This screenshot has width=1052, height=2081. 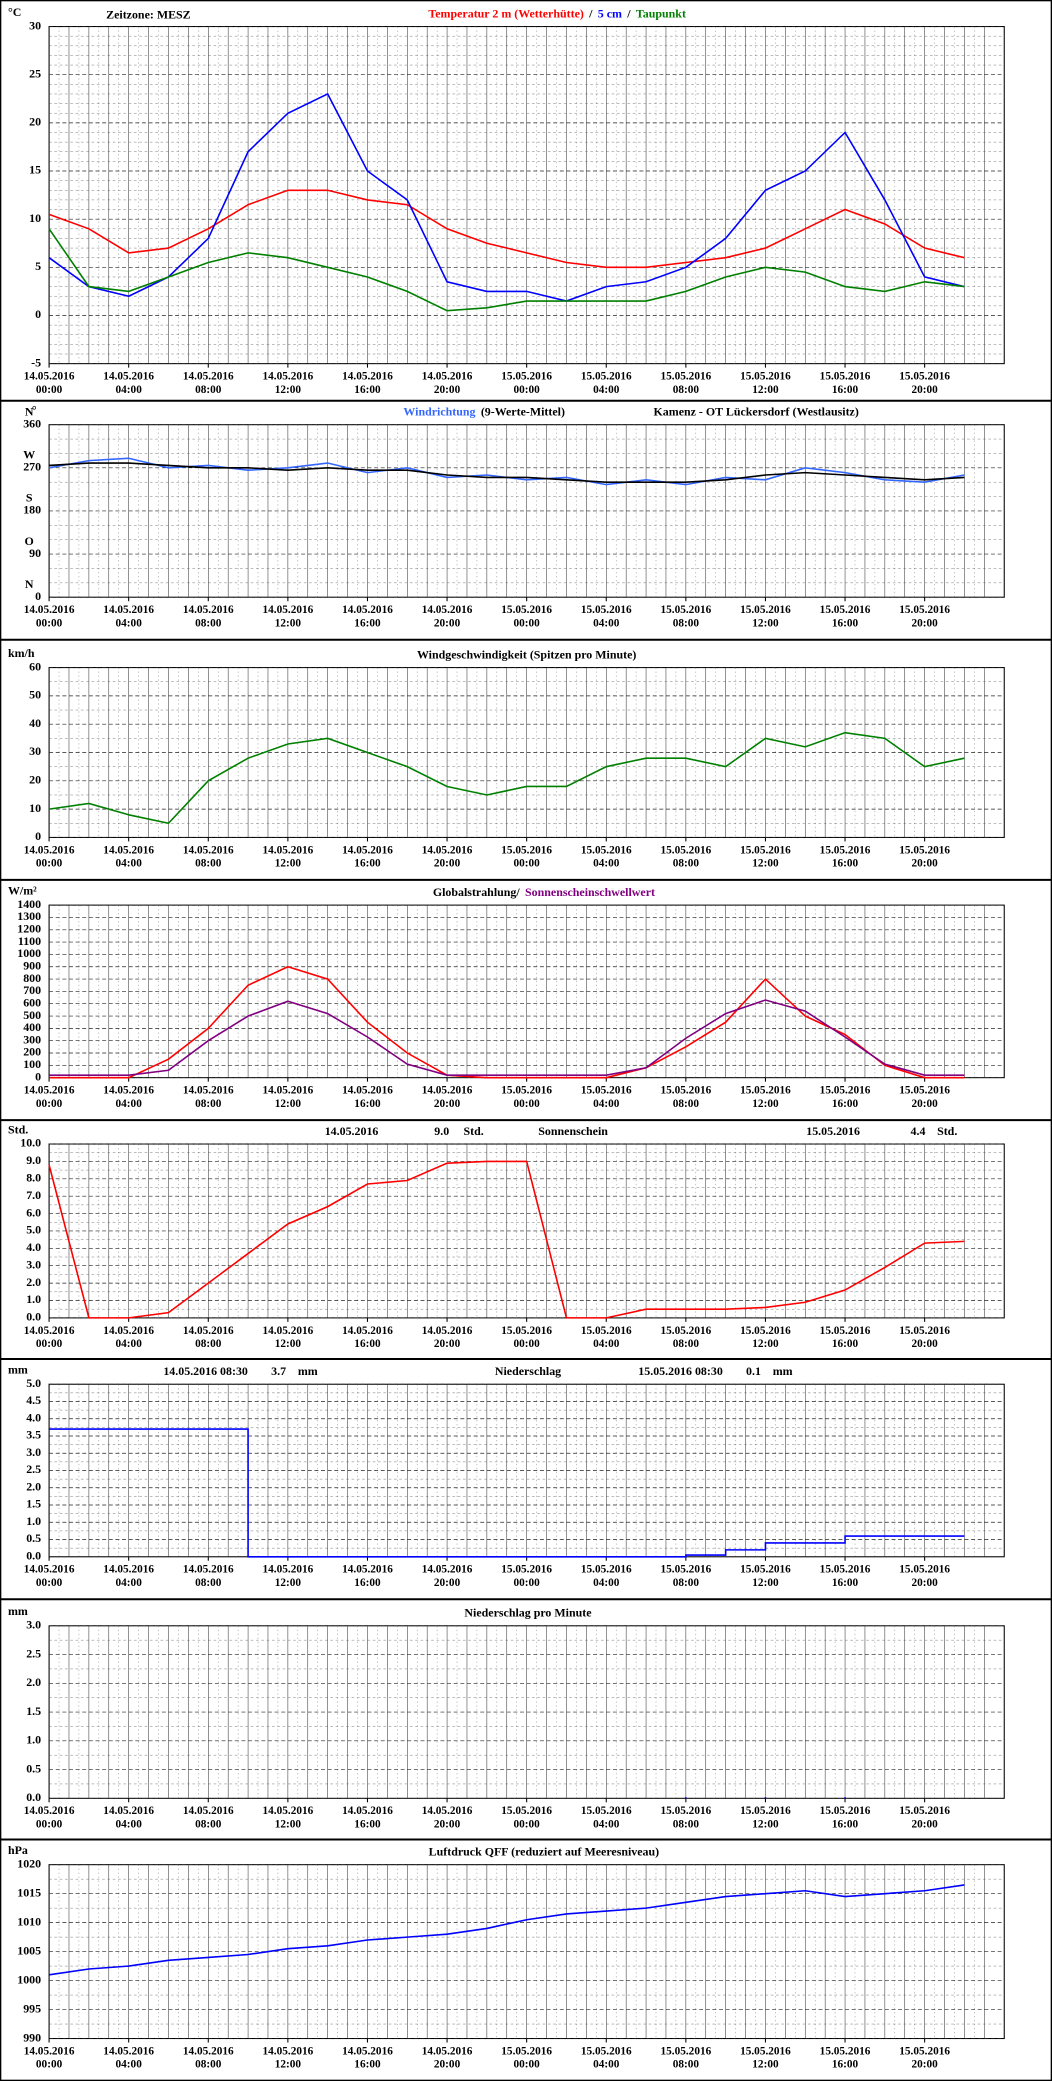 I want to click on y-tick-label: 50, so click(x=35, y=695).